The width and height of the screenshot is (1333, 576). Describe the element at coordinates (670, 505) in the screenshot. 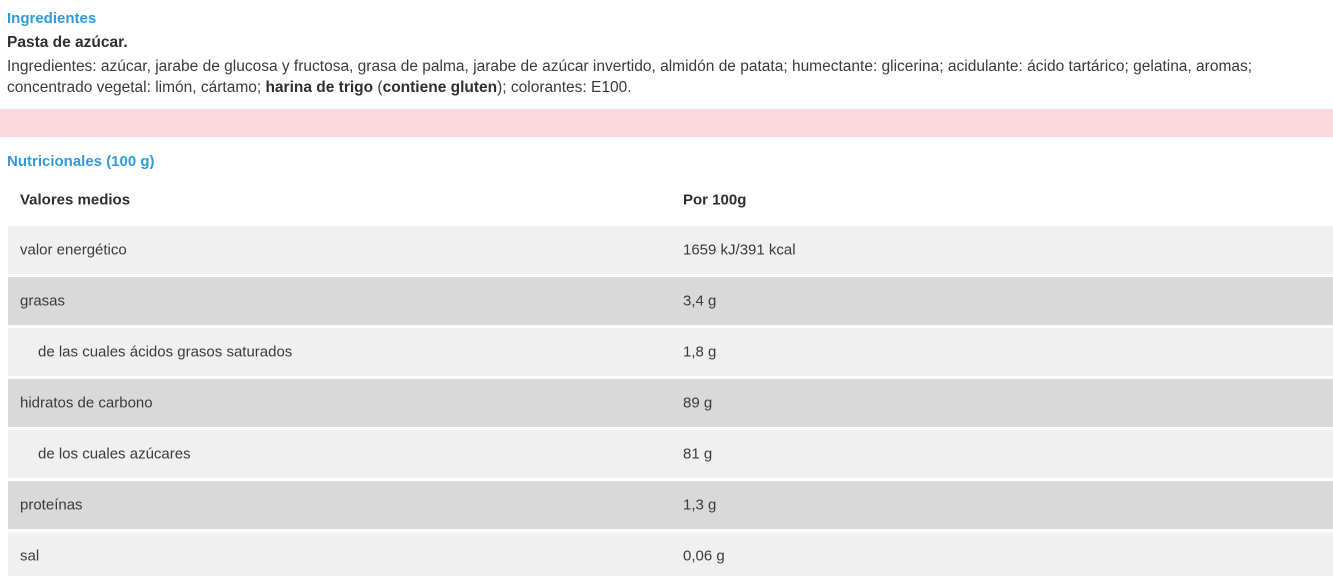

I see `table-row-protein: proteínas 1,3 g` at that location.